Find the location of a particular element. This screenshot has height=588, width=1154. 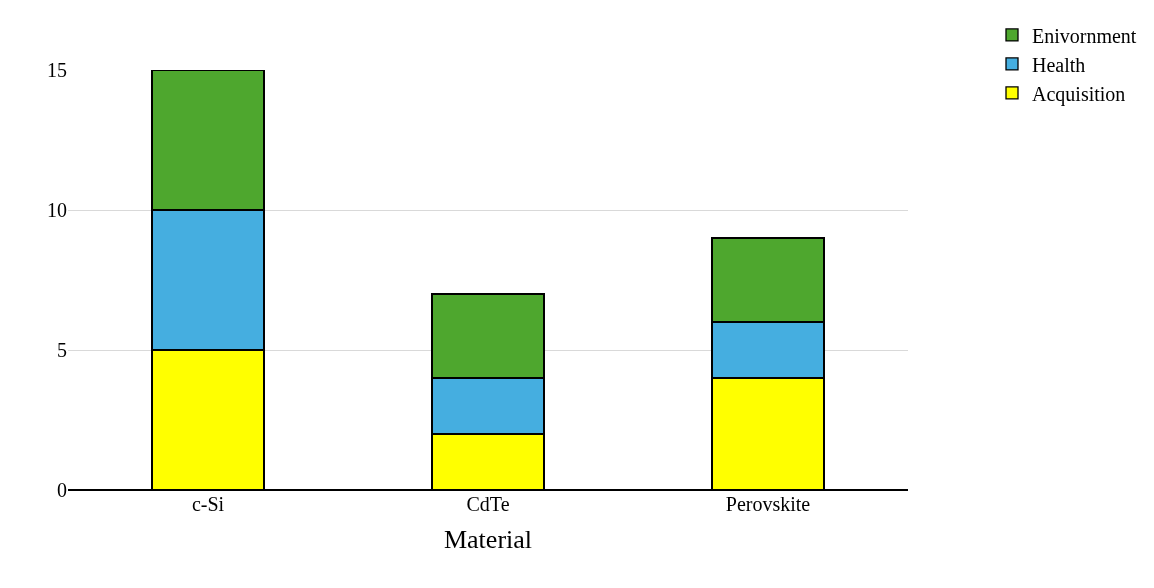

legend-label: Enivornment is located at coordinates (1084, 35).